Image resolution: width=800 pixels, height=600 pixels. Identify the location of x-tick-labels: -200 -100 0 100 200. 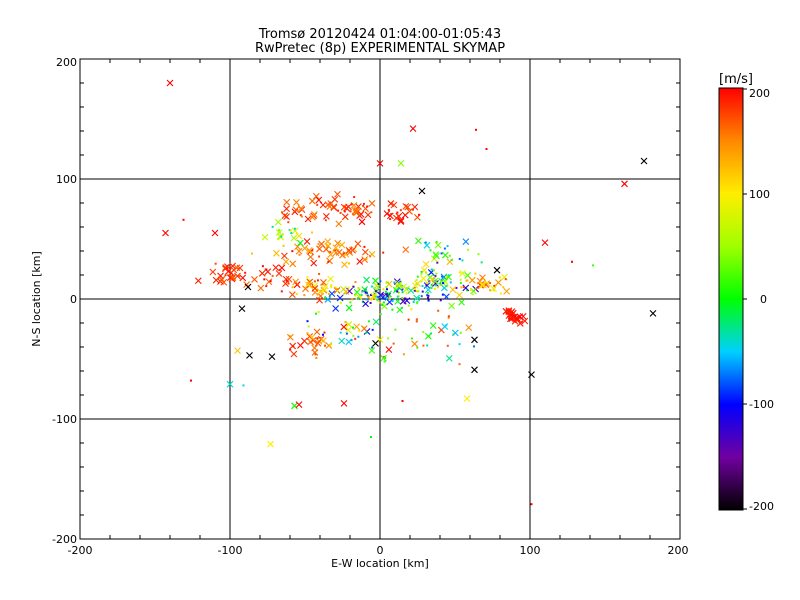
(378, 550).